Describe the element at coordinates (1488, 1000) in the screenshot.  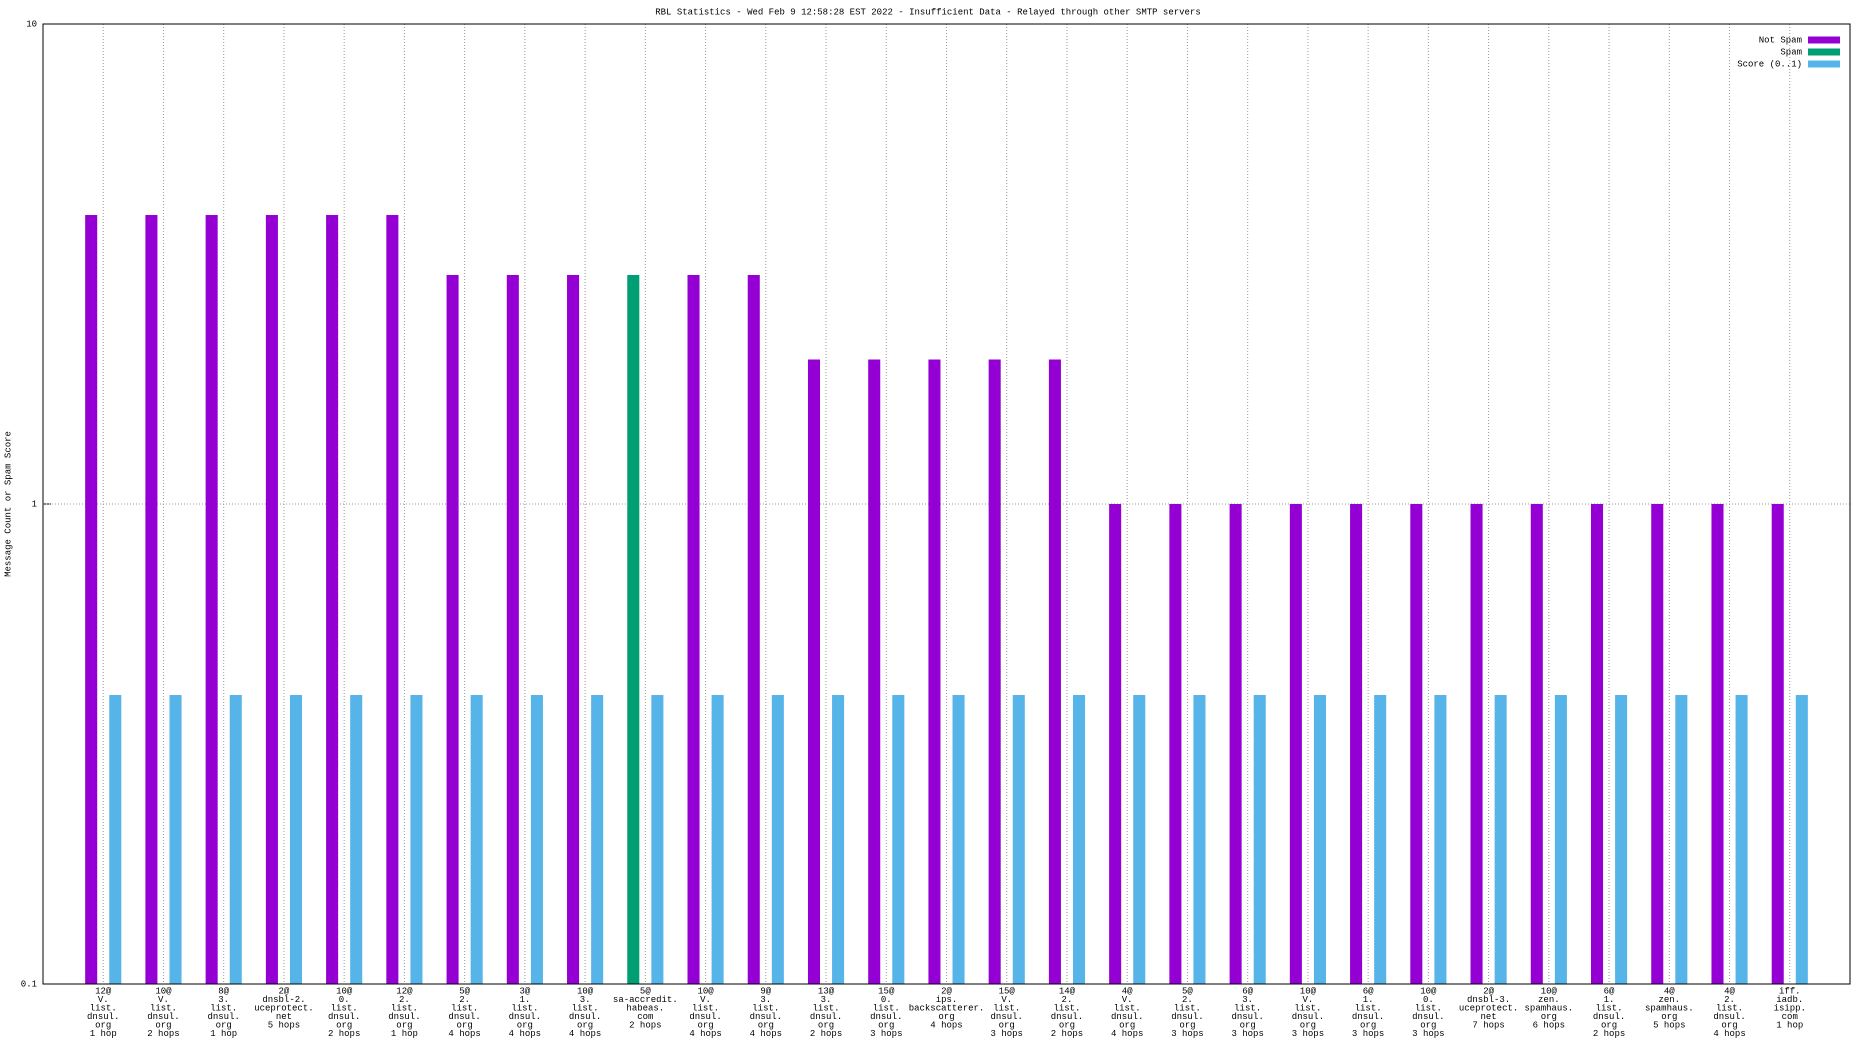
I see `x-tick-label: dnsbl-3.` at that location.